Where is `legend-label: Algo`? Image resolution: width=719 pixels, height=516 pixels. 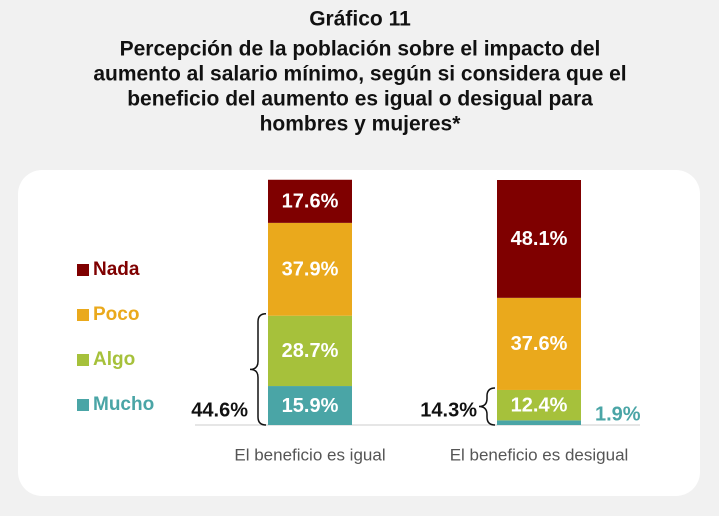
legend-label: Algo is located at coordinates (114, 359).